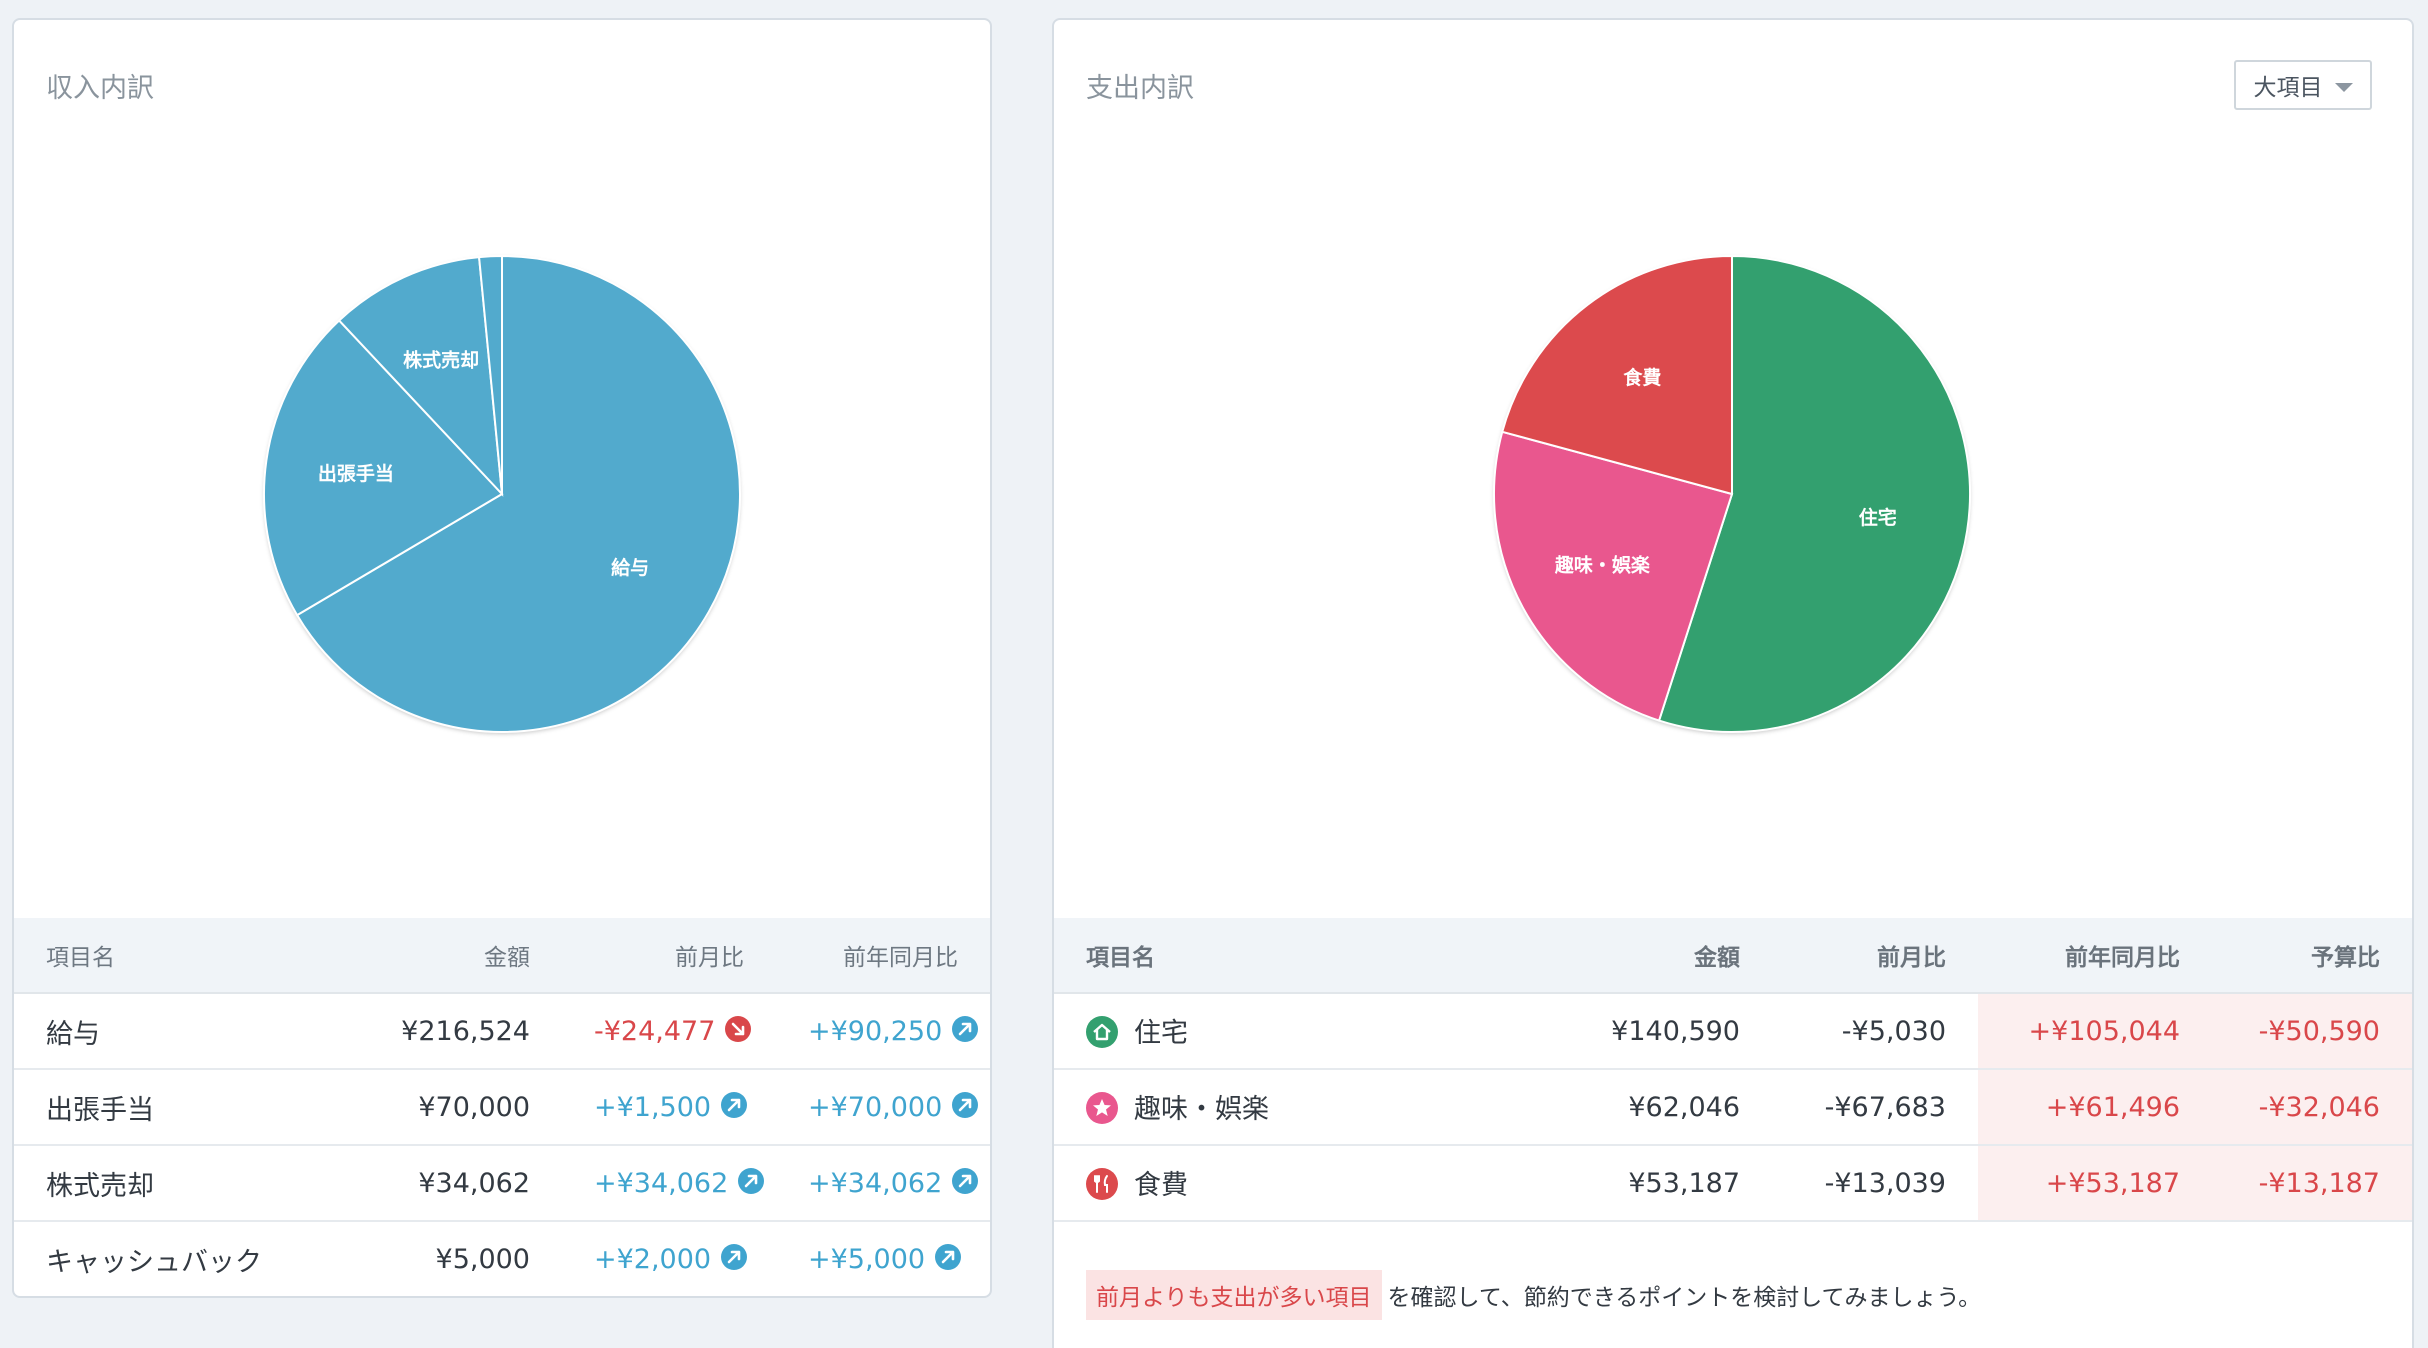 The width and height of the screenshot is (2428, 1348). I want to click on item-name: 住宅, so click(1161, 1034).